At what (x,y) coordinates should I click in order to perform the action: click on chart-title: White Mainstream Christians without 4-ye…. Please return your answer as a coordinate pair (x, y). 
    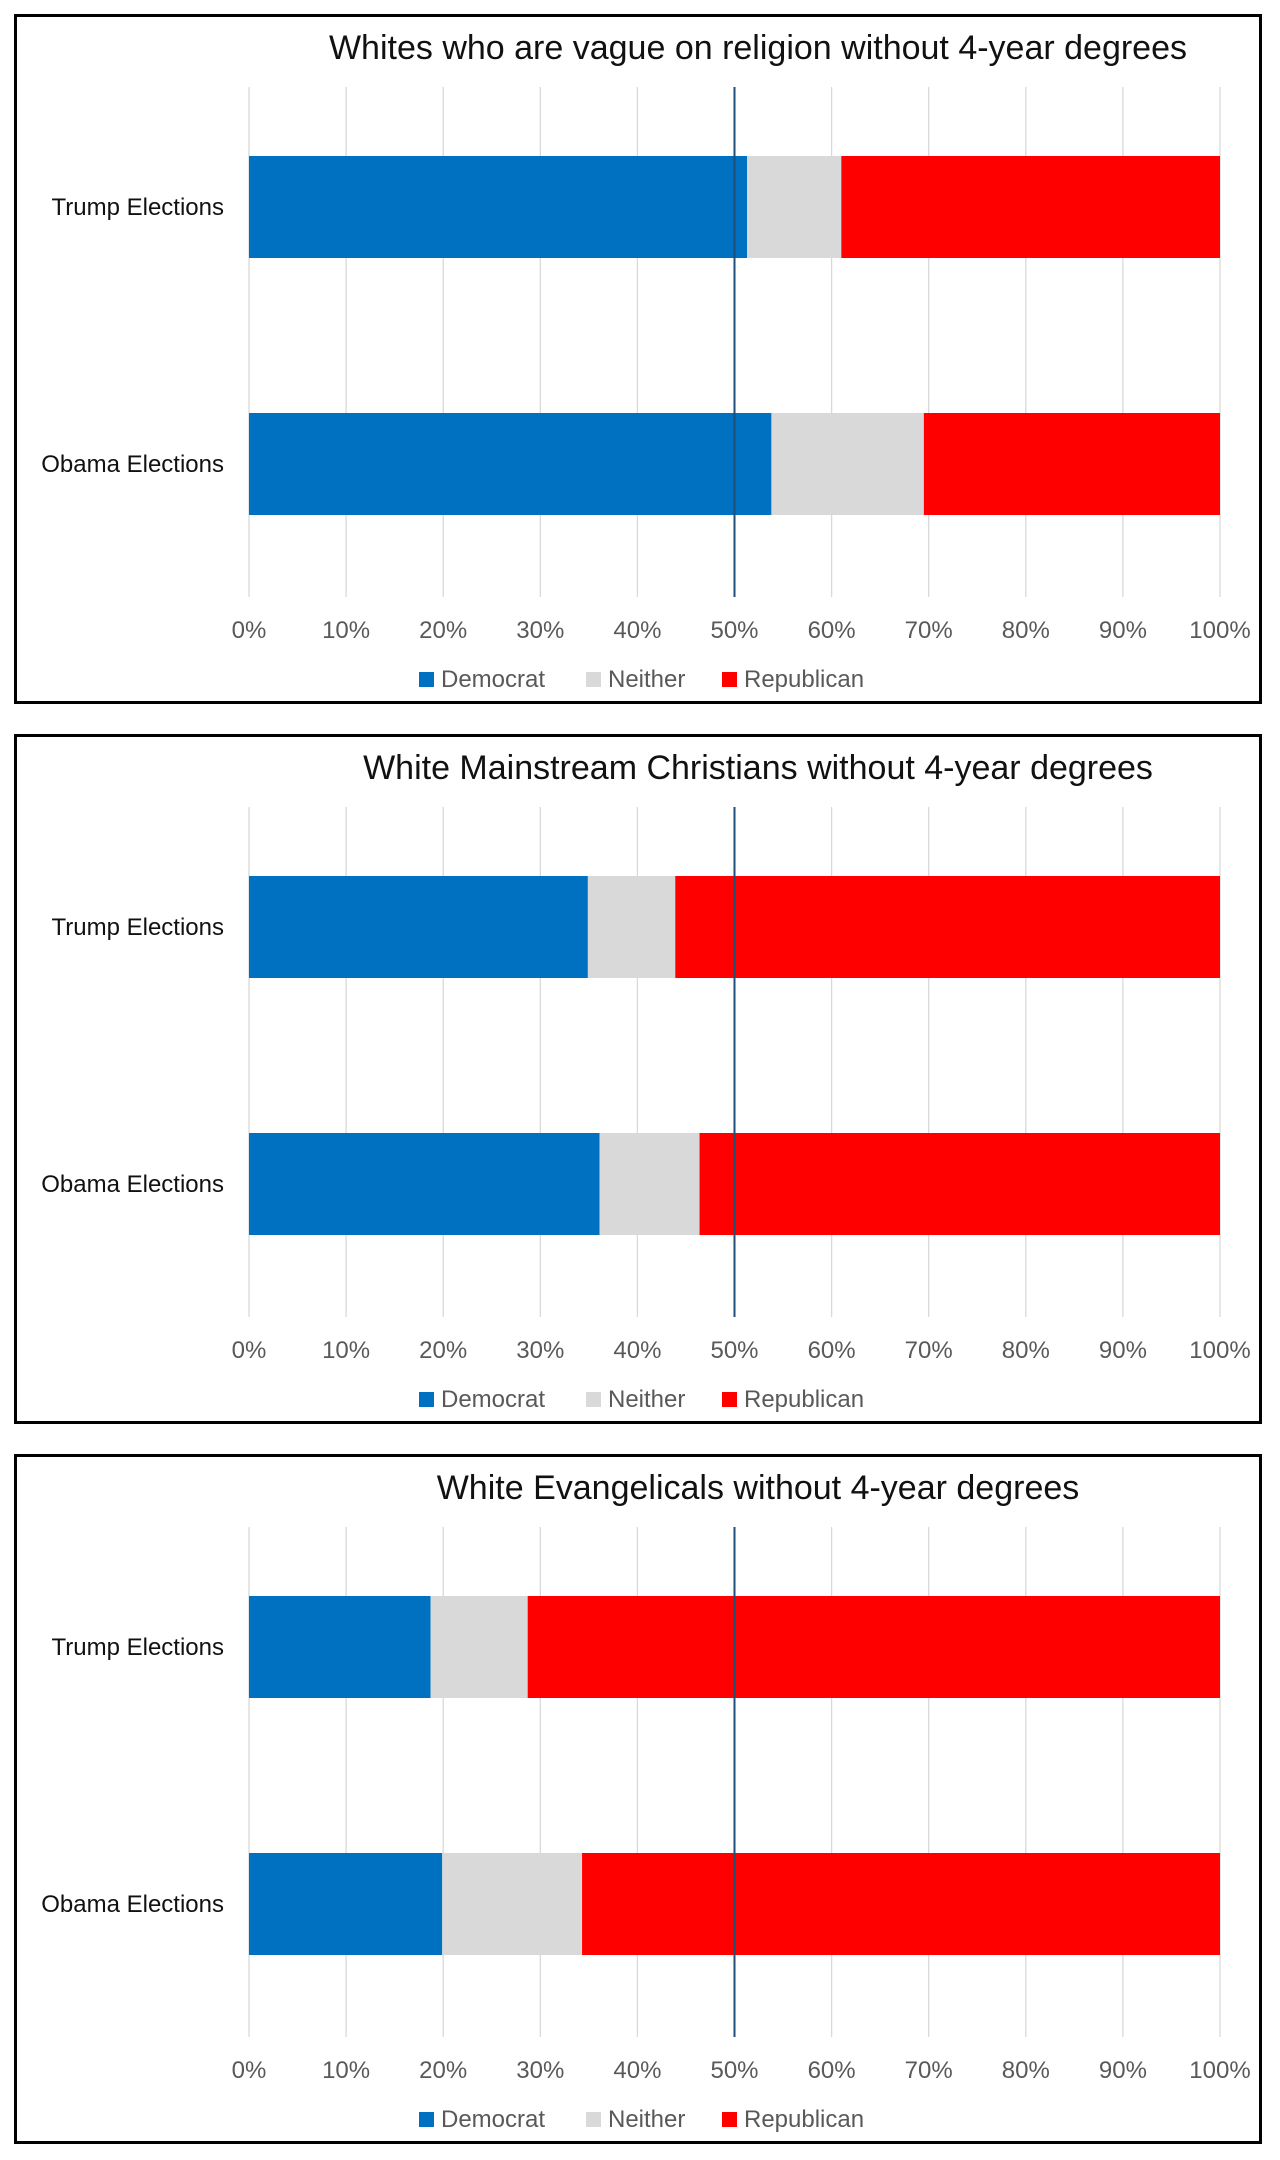
    Looking at the image, I should click on (758, 768).